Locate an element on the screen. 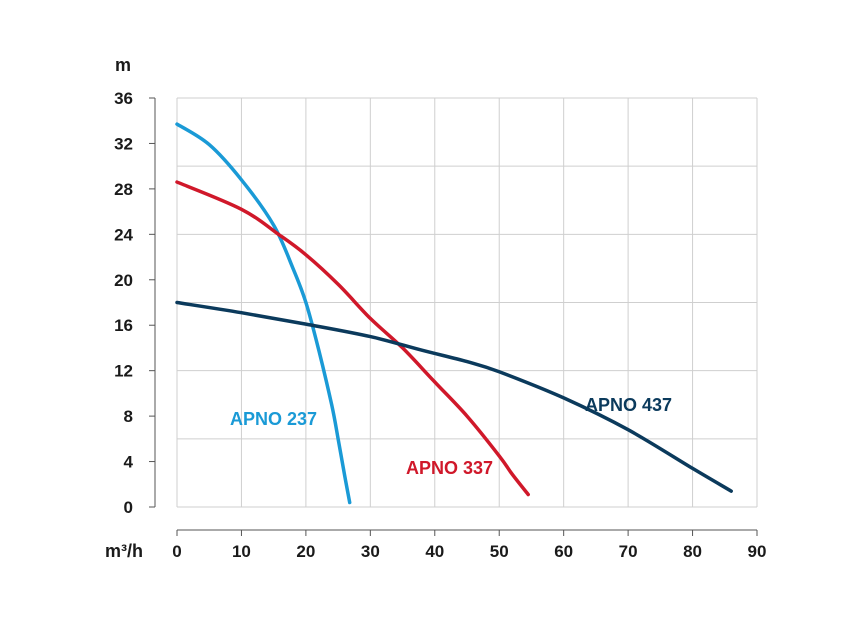  series-label-apno-337: APNO 337 is located at coordinates (449, 468).